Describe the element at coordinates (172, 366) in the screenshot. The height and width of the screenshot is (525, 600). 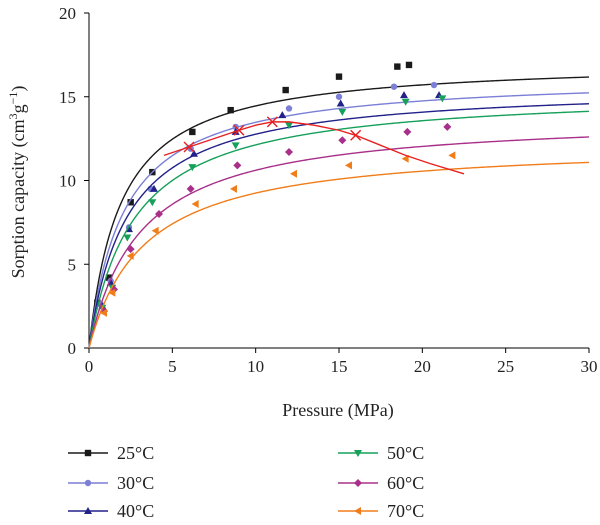
I see `x-tick-label: 5` at that location.